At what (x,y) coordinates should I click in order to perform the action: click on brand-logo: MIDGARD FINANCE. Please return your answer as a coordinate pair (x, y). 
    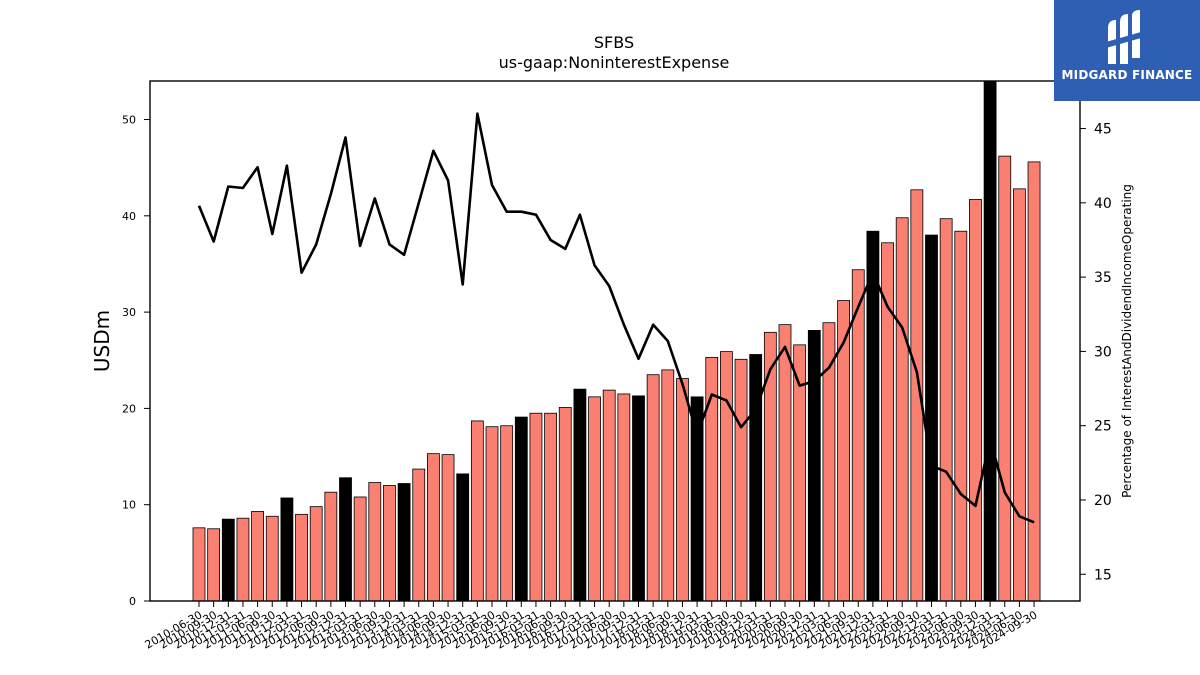
    Looking at the image, I should click on (1127, 50).